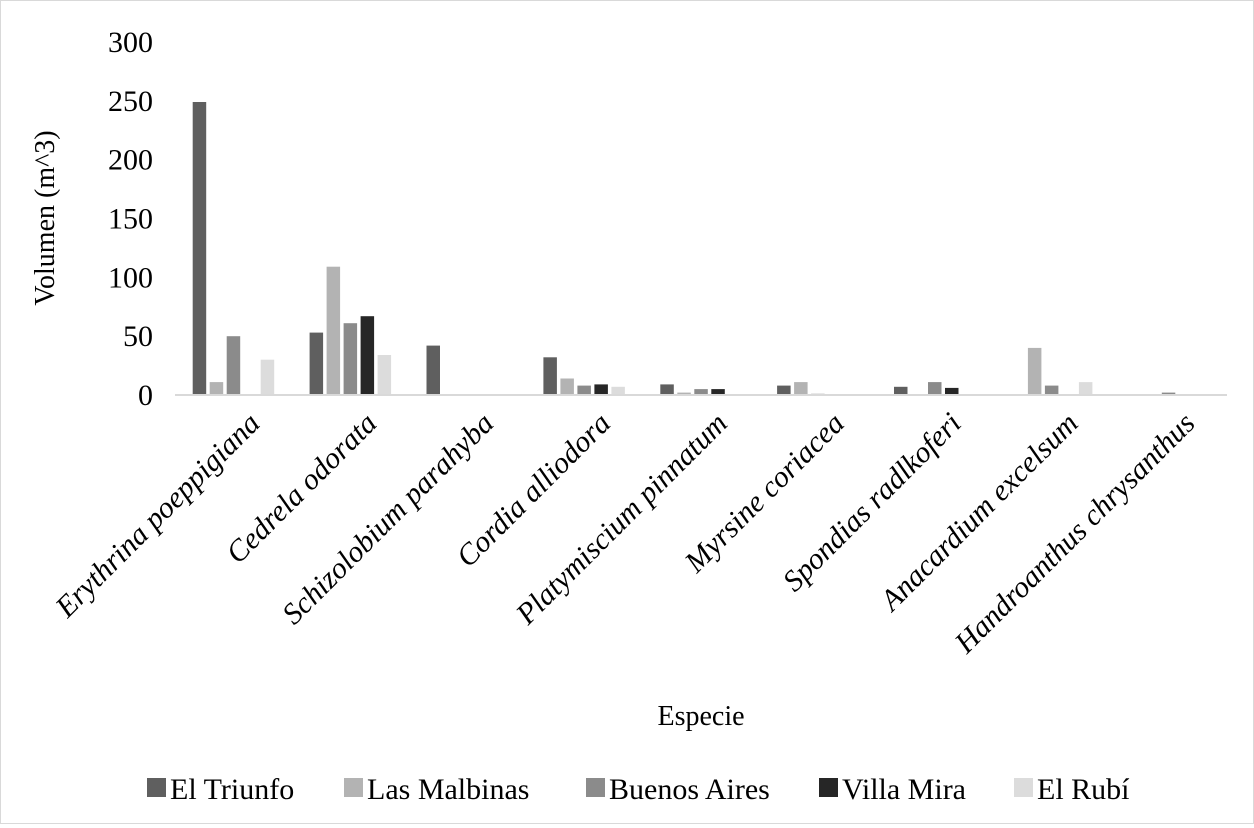 This screenshot has width=1254, height=828. What do you see at coordinates (145, 395) in the screenshot?
I see `y-tick-label: 0` at bounding box center [145, 395].